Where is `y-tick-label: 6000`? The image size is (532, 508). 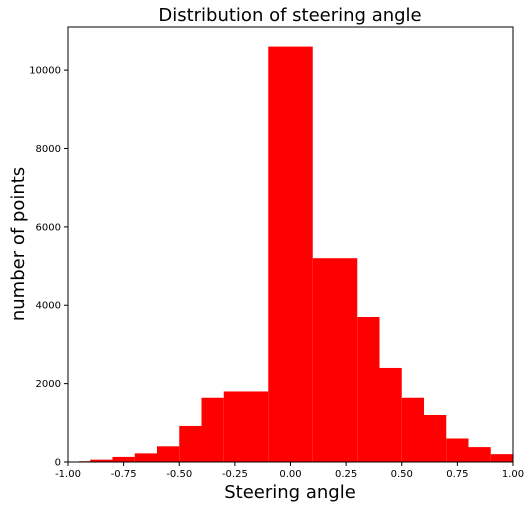 y-tick-label: 6000 is located at coordinates (48, 227).